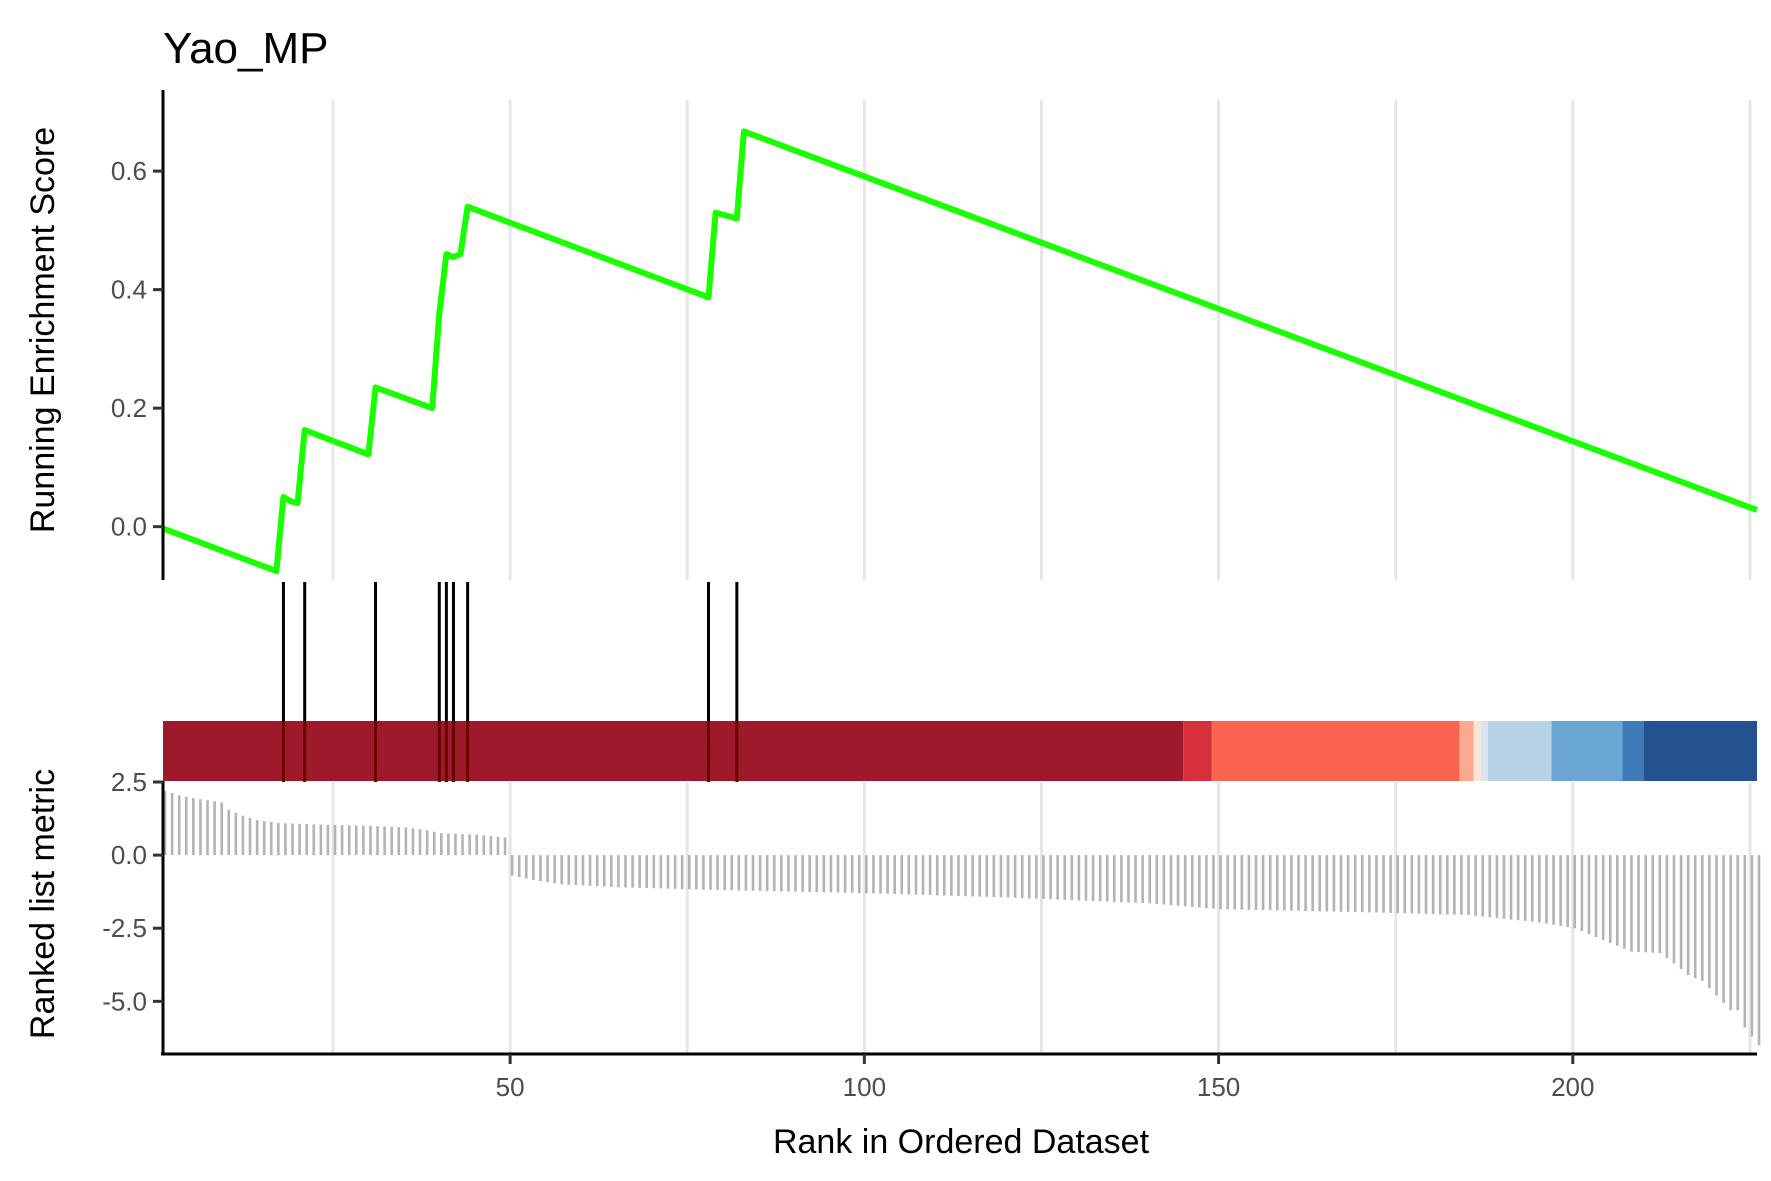 Image resolution: width=1771 pixels, height=1181 pixels. Describe the element at coordinates (246, 48) in the screenshot. I see `chart-title: Yao_MP` at that location.